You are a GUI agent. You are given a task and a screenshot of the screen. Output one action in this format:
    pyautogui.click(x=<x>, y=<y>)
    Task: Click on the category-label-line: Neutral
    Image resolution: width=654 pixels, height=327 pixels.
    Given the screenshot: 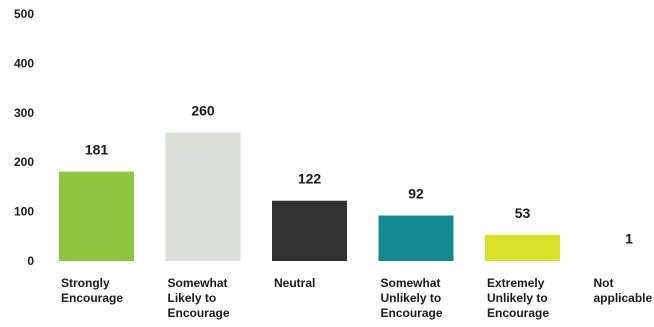 What is the action you would take?
    pyautogui.click(x=294, y=283)
    